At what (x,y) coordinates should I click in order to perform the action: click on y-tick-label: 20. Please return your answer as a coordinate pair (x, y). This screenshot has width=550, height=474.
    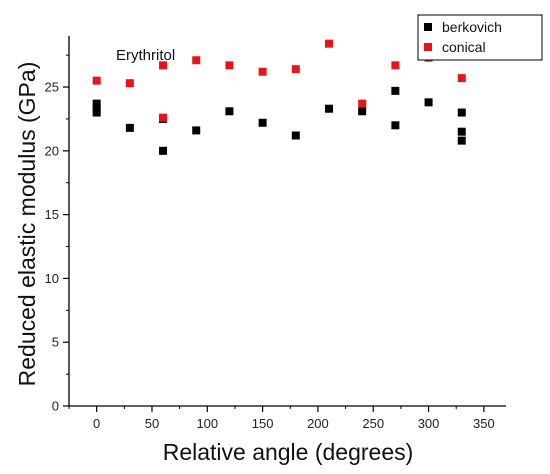
    Looking at the image, I should click on (52, 150).